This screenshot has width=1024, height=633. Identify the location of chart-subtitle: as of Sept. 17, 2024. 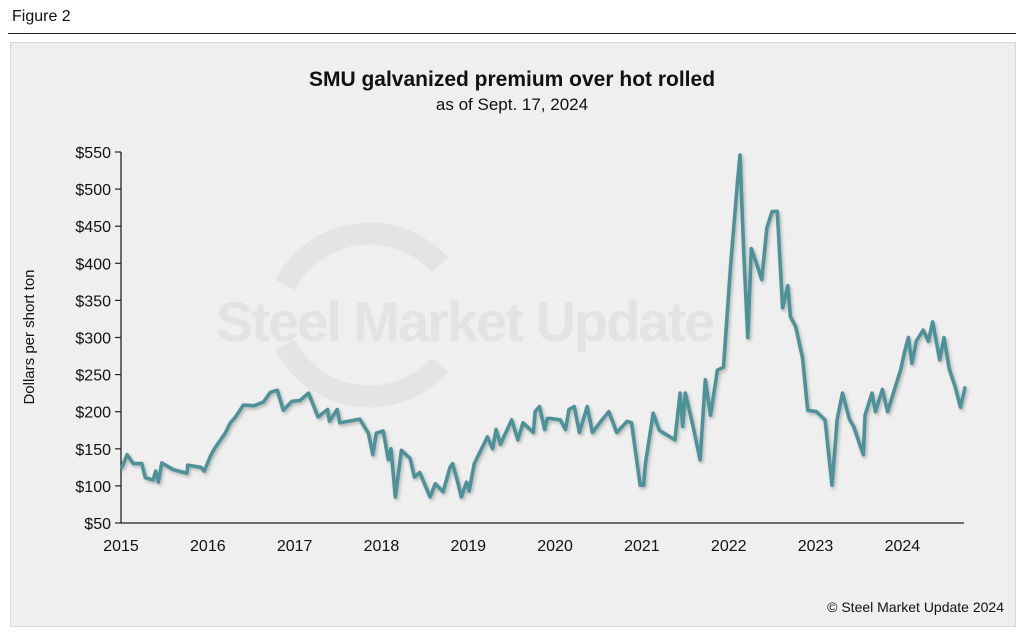
(512, 104).